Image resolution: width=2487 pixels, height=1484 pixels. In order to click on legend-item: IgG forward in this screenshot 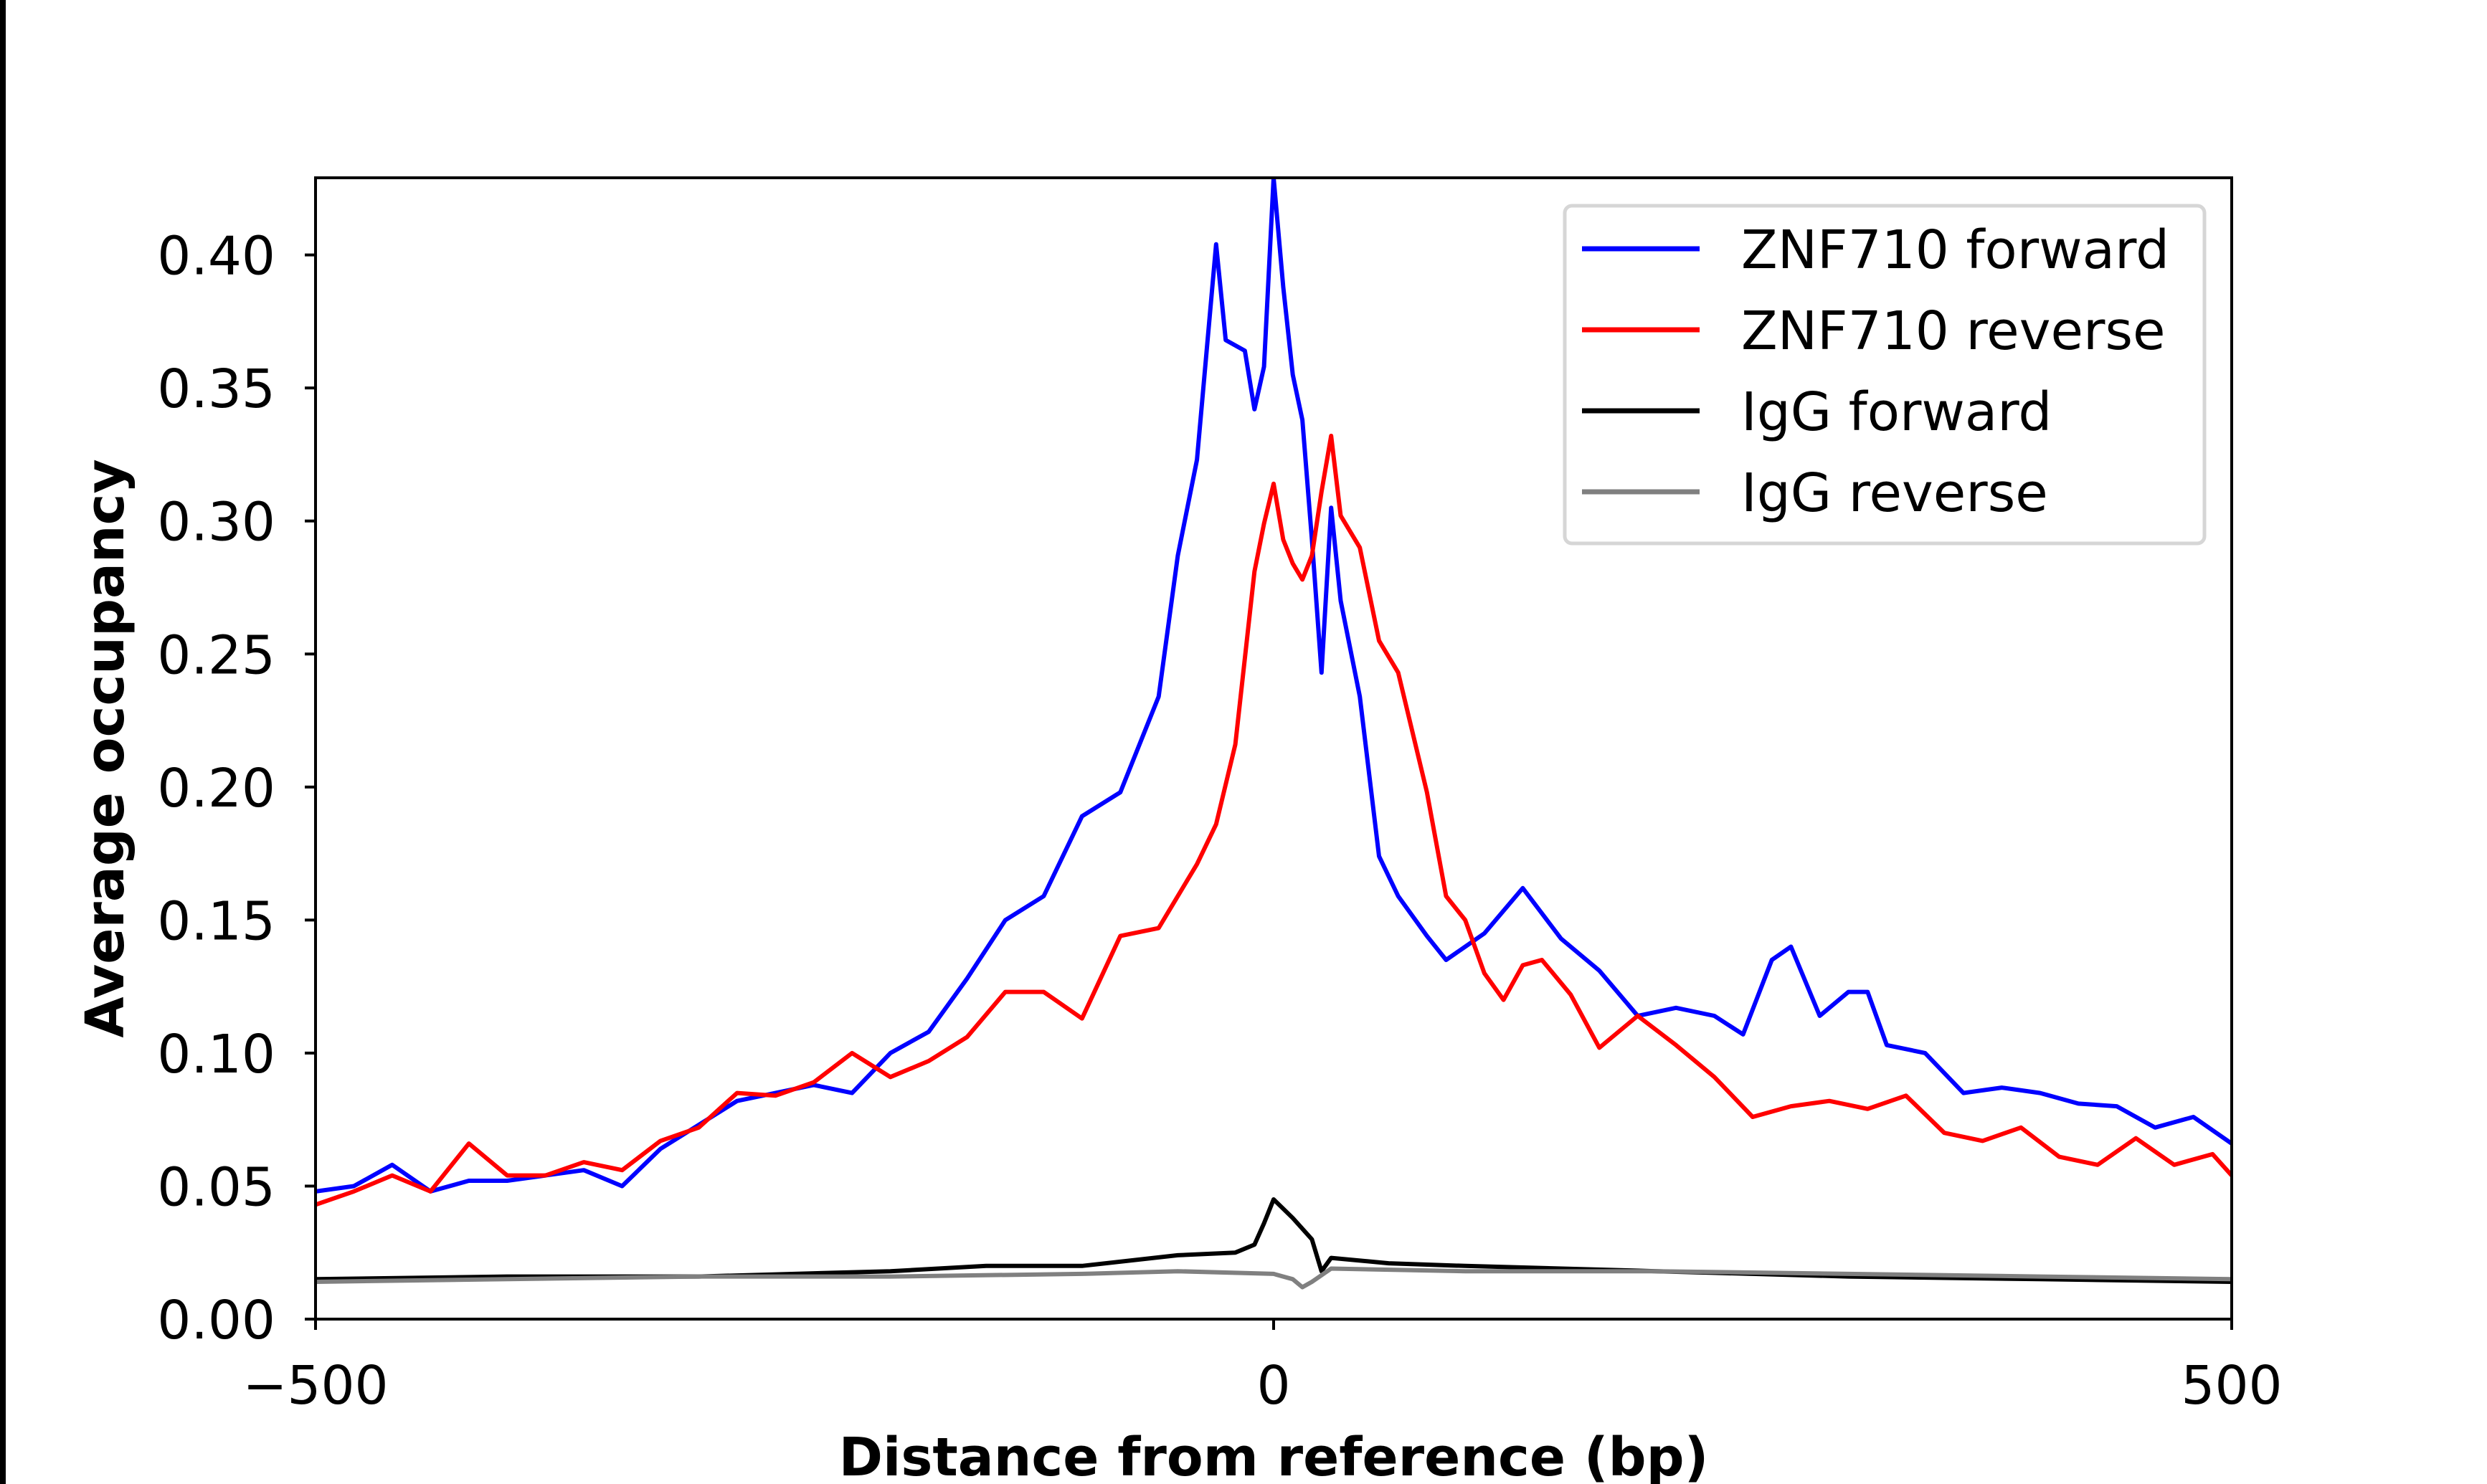, I will do `click(1817, 412)`.